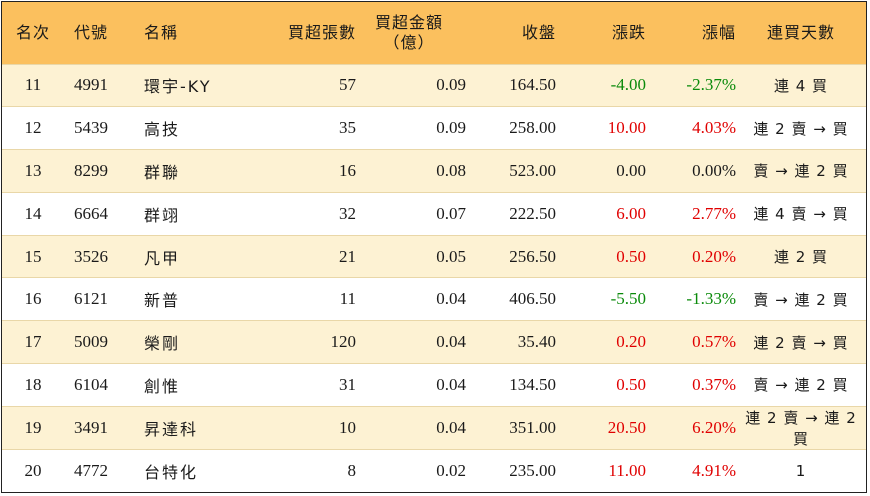  Describe the element at coordinates (300, 470) in the screenshot. I see `cell-buy-shares: 8` at that location.